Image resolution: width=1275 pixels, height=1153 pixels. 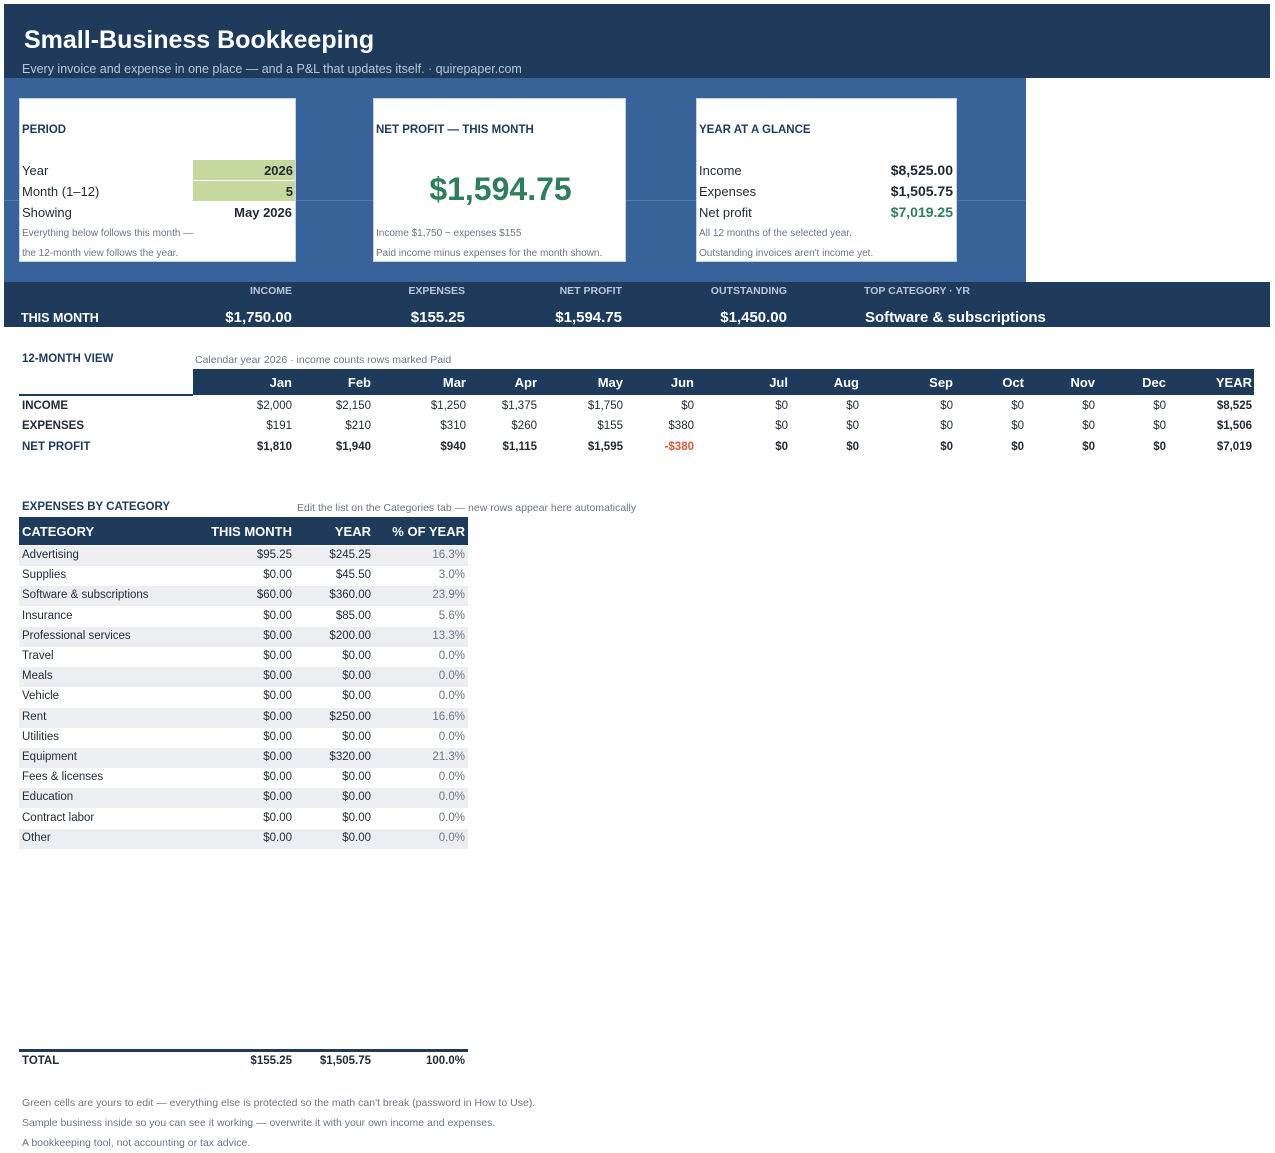 I want to click on cell-net-profit-year: $7,019, so click(x=1234, y=447).